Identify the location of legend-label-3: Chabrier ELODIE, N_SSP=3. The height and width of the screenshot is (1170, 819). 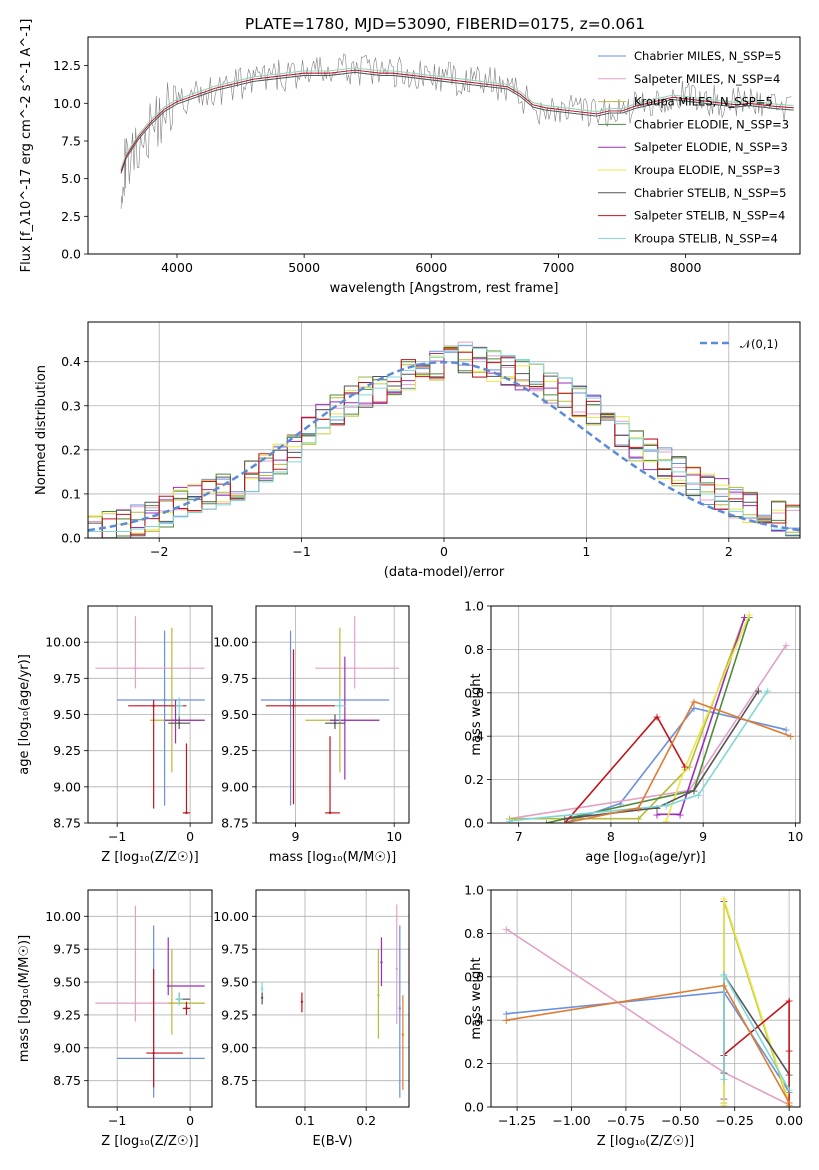
(711, 124).